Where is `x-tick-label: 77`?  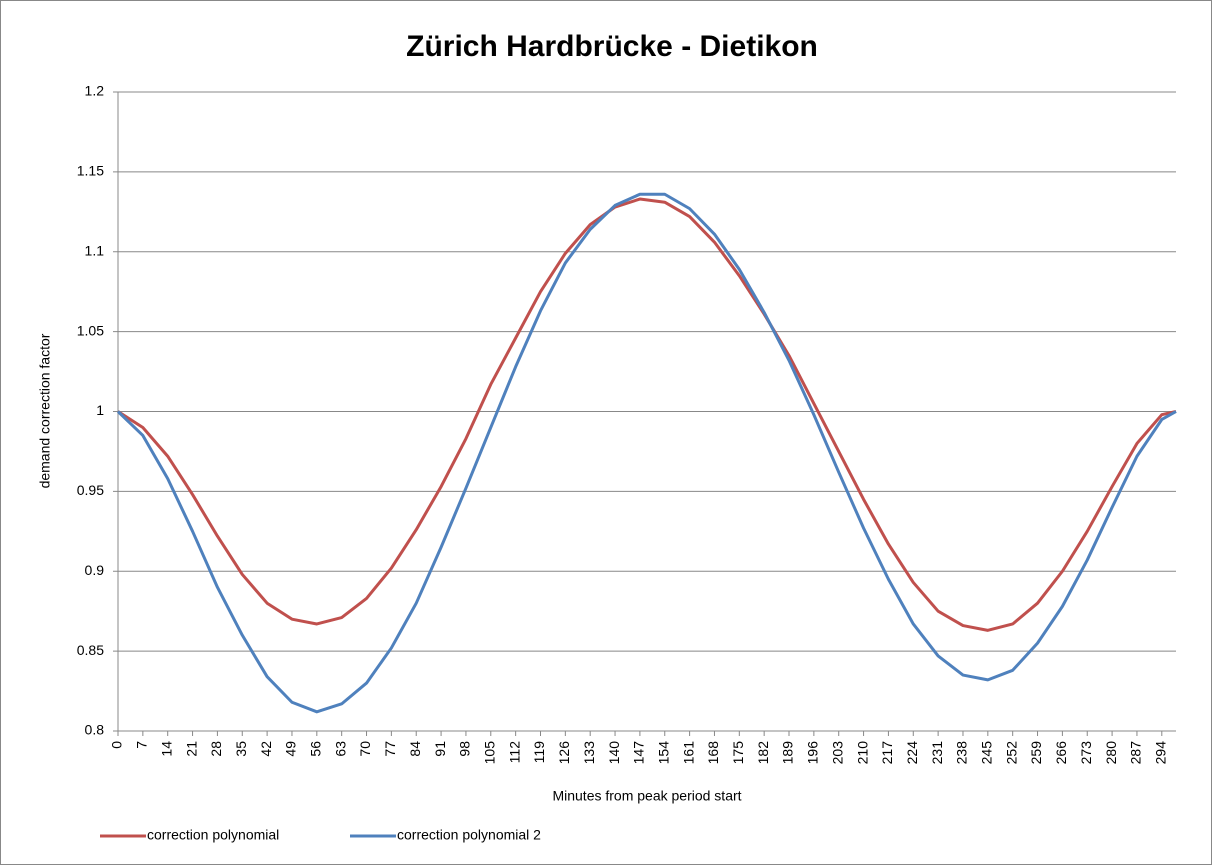 x-tick-label: 77 is located at coordinates (390, 749).